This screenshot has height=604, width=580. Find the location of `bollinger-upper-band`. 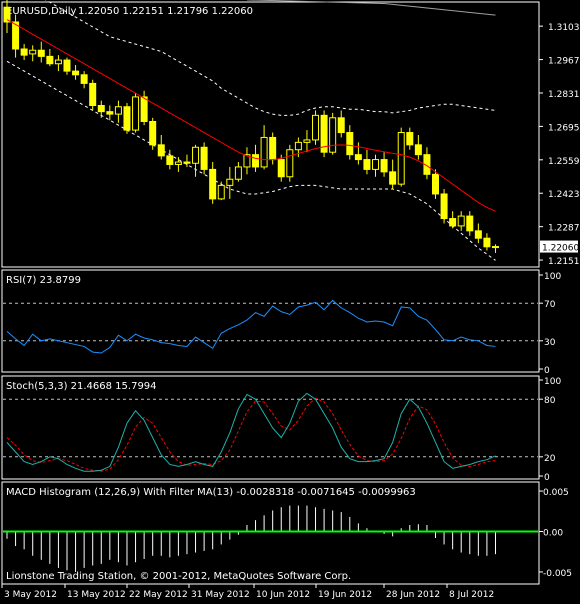

bollinger-upper-band is located at coordinates (270, 58).